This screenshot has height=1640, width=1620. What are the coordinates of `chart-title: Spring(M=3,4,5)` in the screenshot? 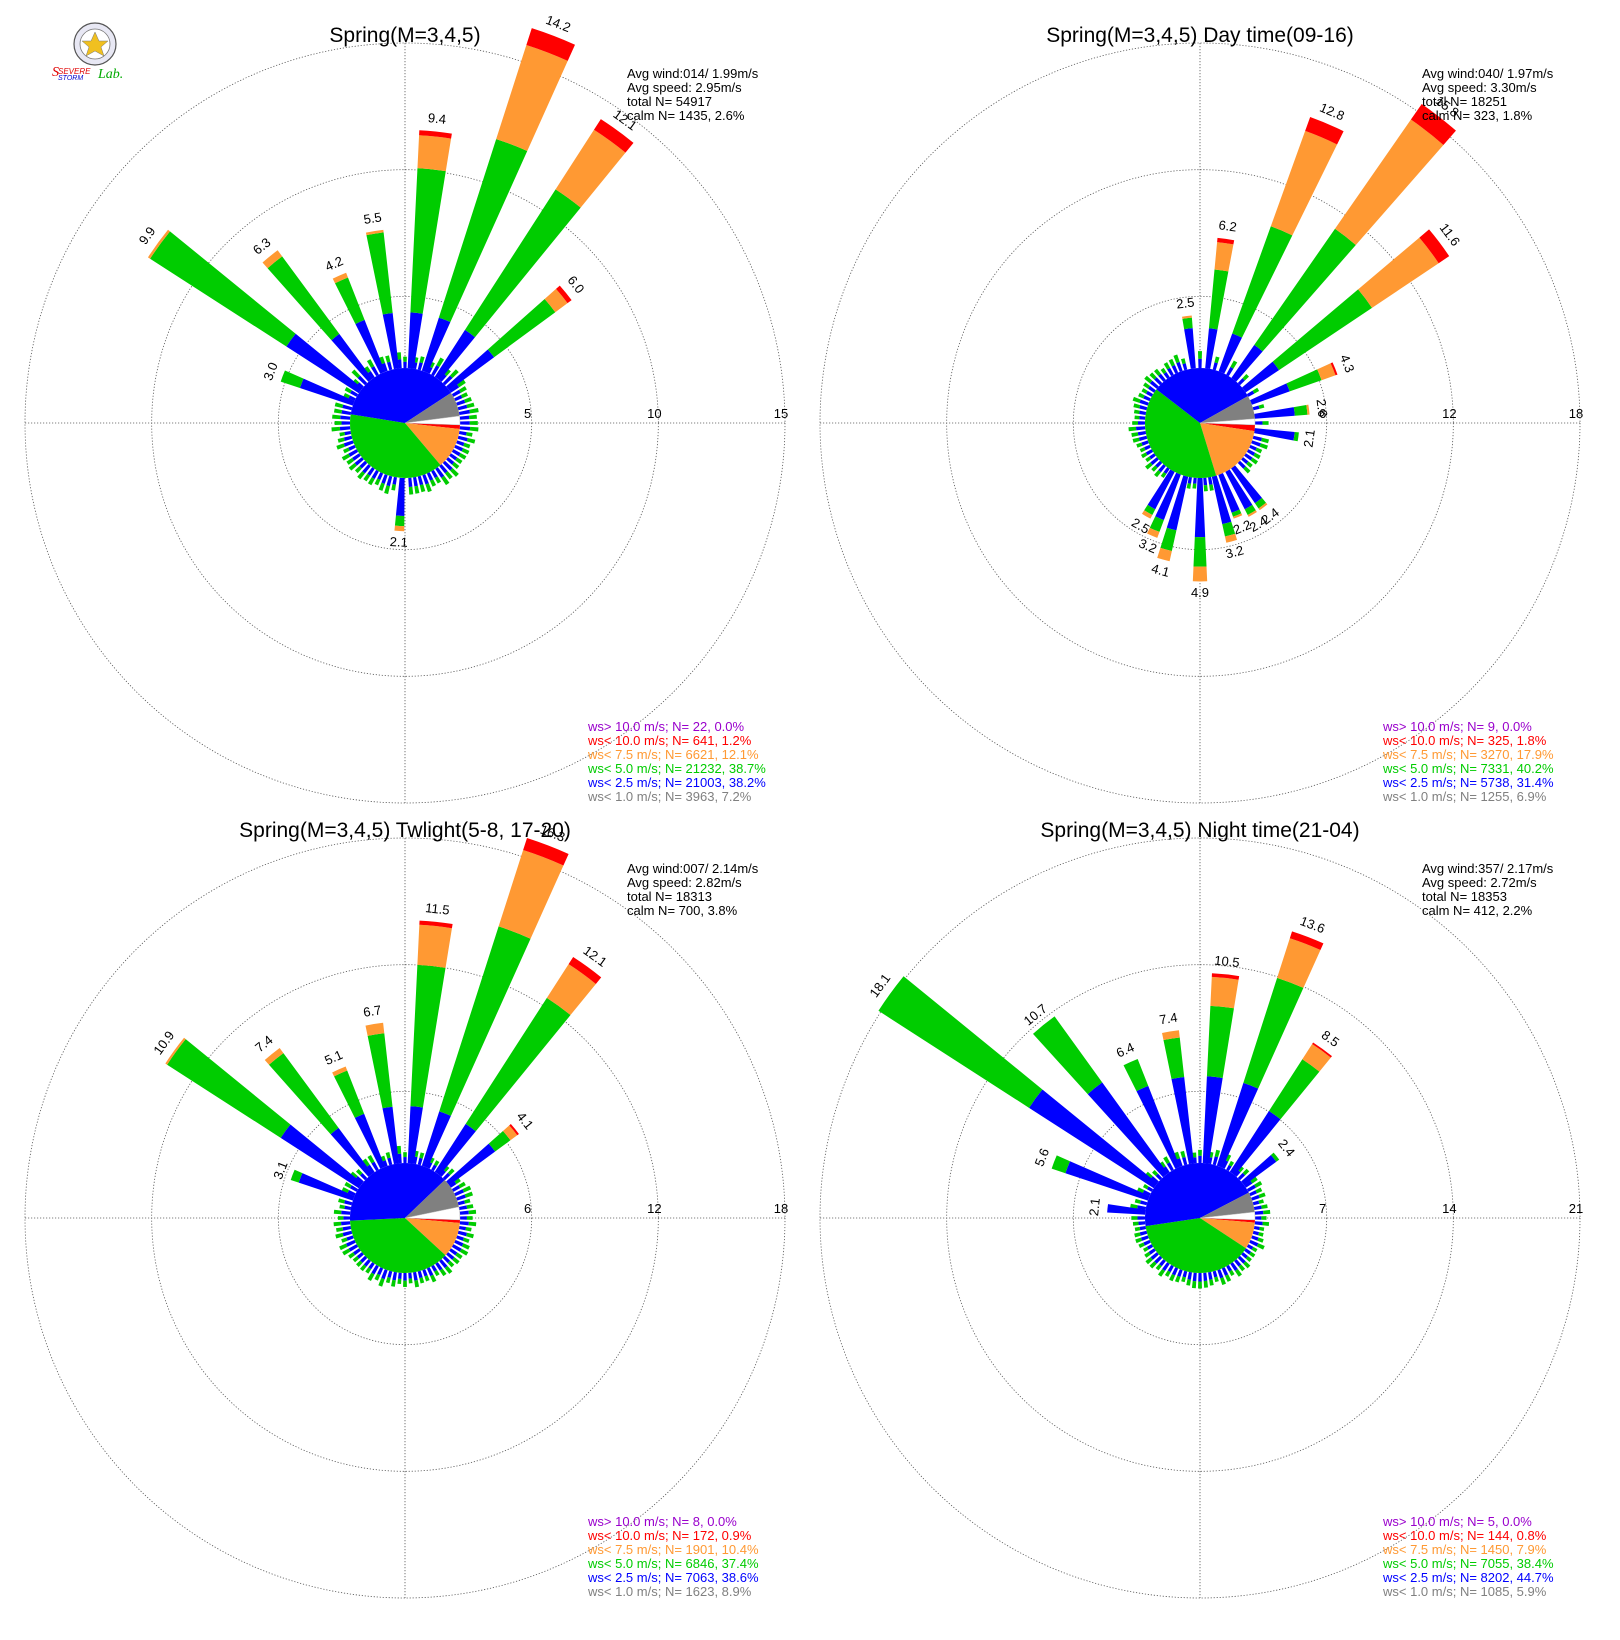 It's located at (404, 35).